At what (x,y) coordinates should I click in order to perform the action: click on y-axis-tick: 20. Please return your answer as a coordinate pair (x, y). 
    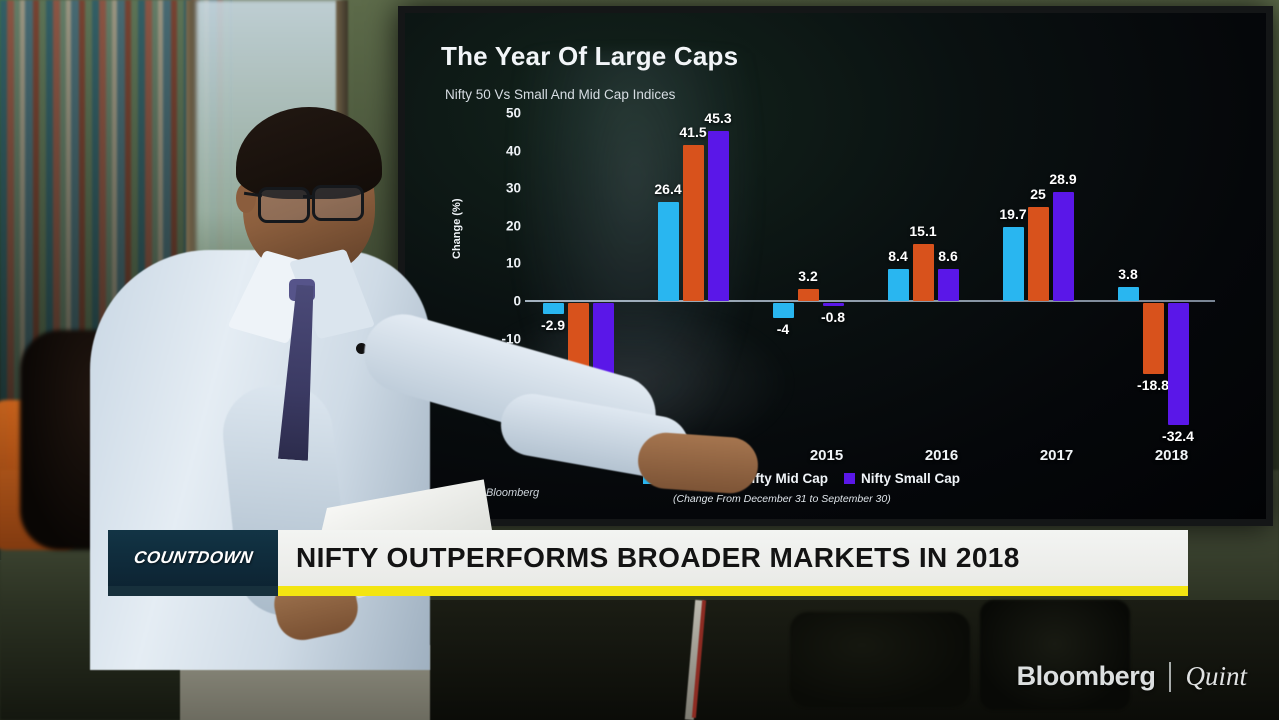
    Looking at the image, I should click on (513, 226).